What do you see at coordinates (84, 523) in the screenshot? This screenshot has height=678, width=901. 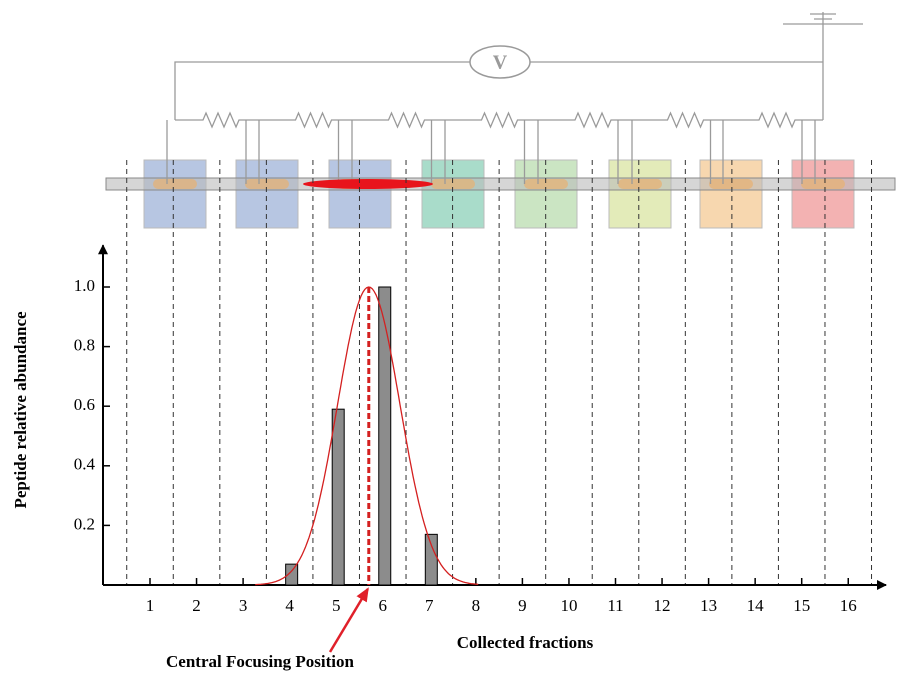 I see `y-tick-label: 0.2` at bounding box center [84, 523].